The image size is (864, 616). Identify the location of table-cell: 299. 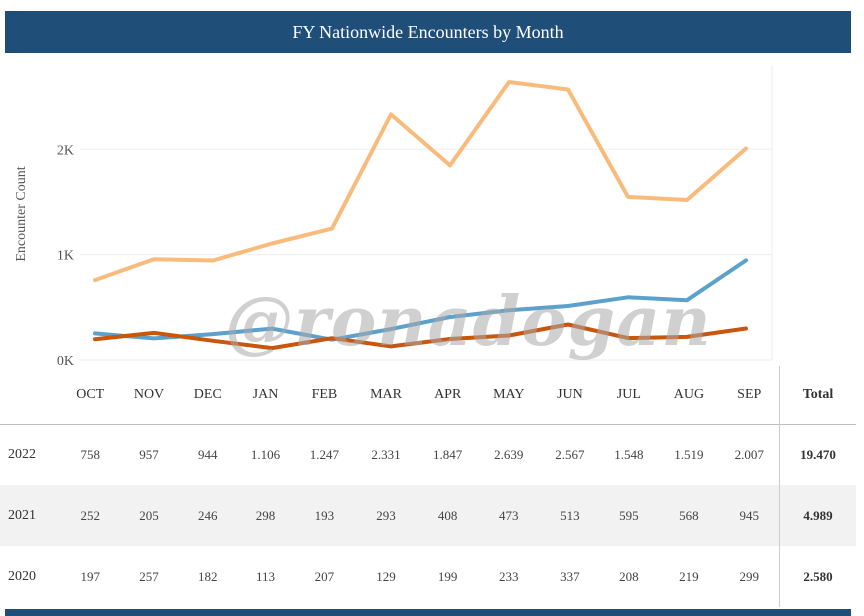
(749, 576).